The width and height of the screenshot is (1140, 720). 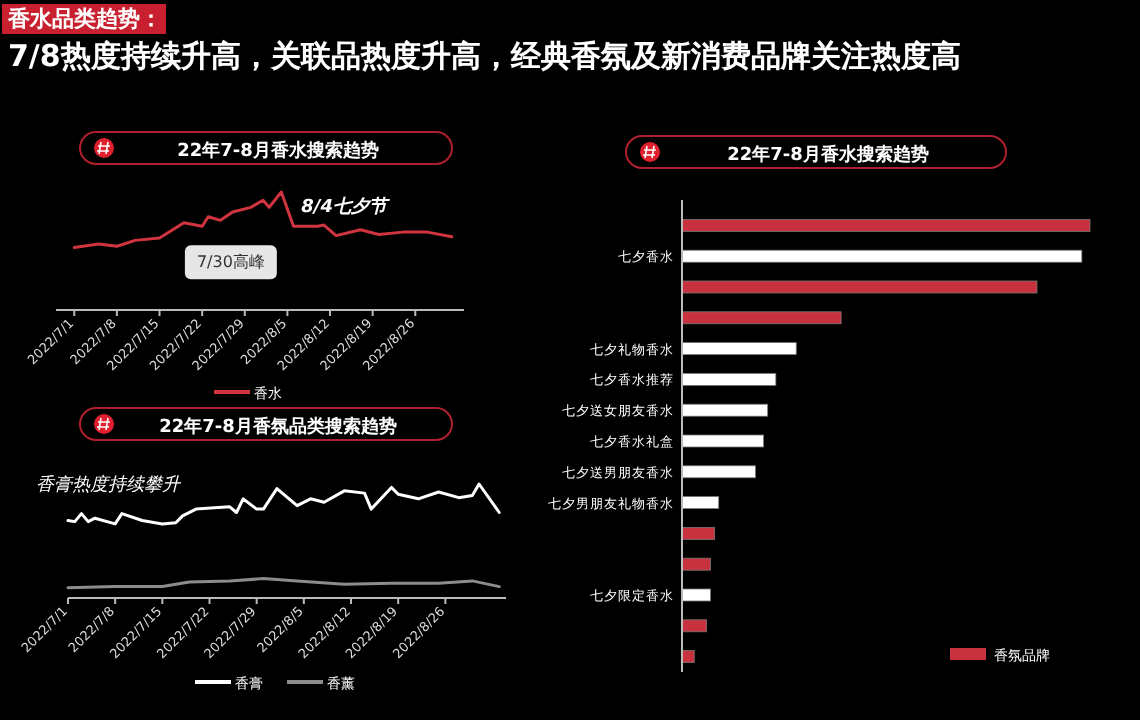 I want to click on text: 7/8热度持续升高，关联品热度升高，经典香氛及新消费品牌关注热度高, so click(x=484, y=56).